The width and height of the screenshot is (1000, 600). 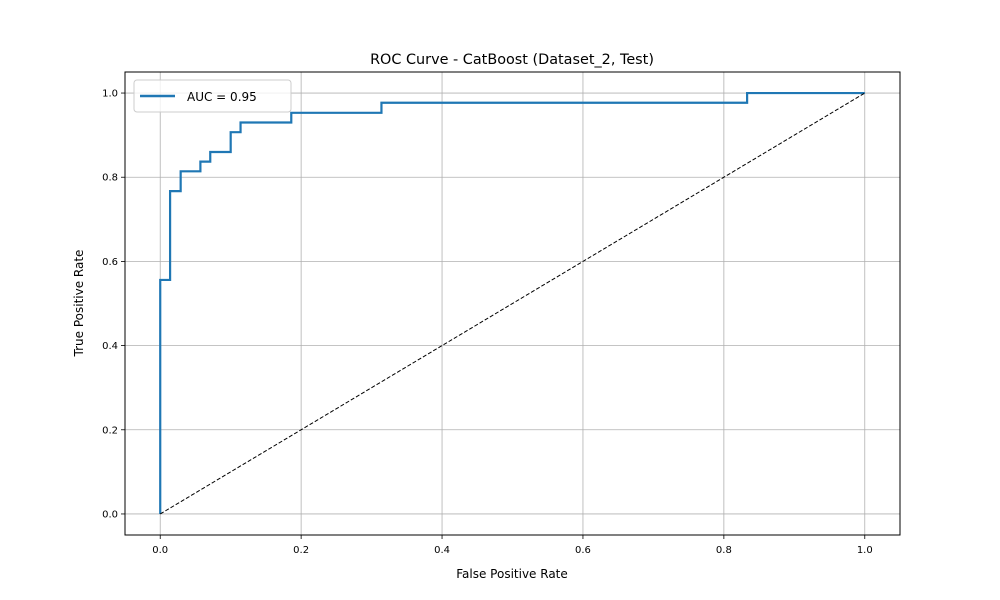 I want to click on y-tick-label: 0.8, so click(x=110, y=178).